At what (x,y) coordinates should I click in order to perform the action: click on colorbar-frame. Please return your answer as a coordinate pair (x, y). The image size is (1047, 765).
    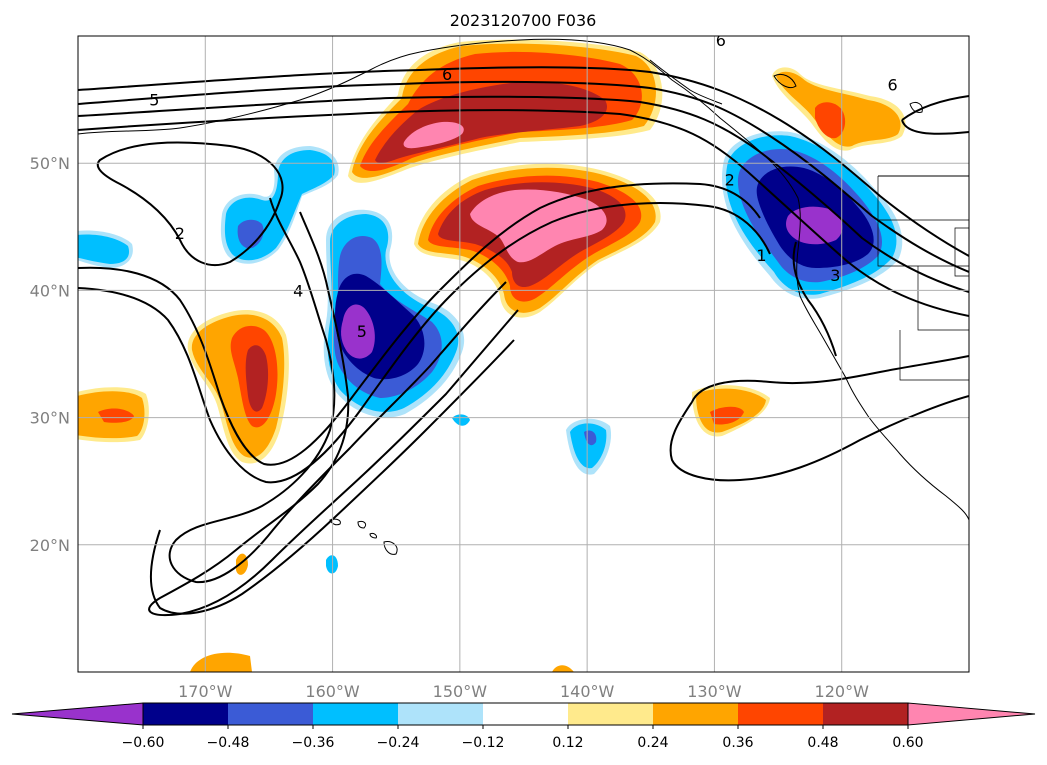
    Looking at the image, I should click on (525, 714).